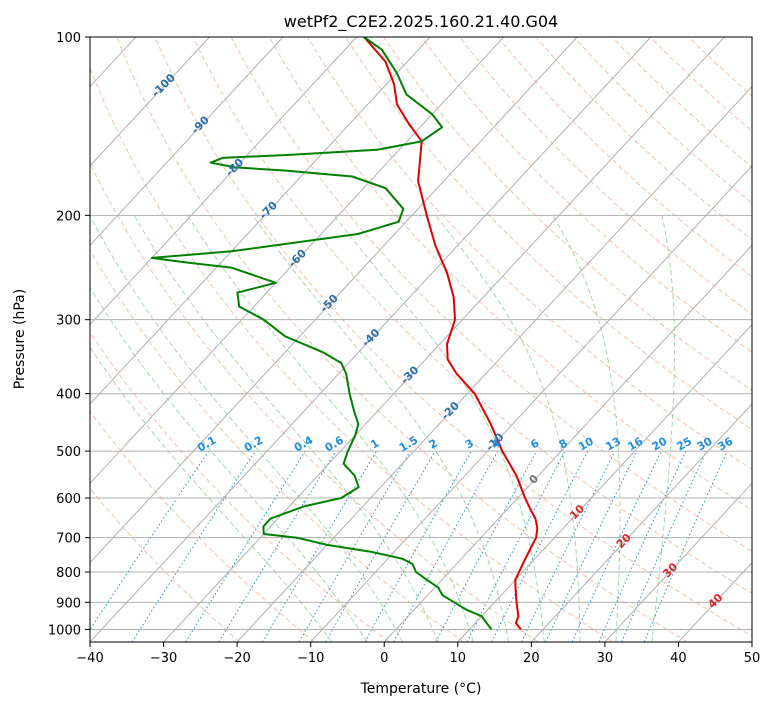 The width and height of the screenshot is (775, 708). Describe the element at coordinates (678, 658) in the screenshot. I see `x-tick-label: 40` at that location.